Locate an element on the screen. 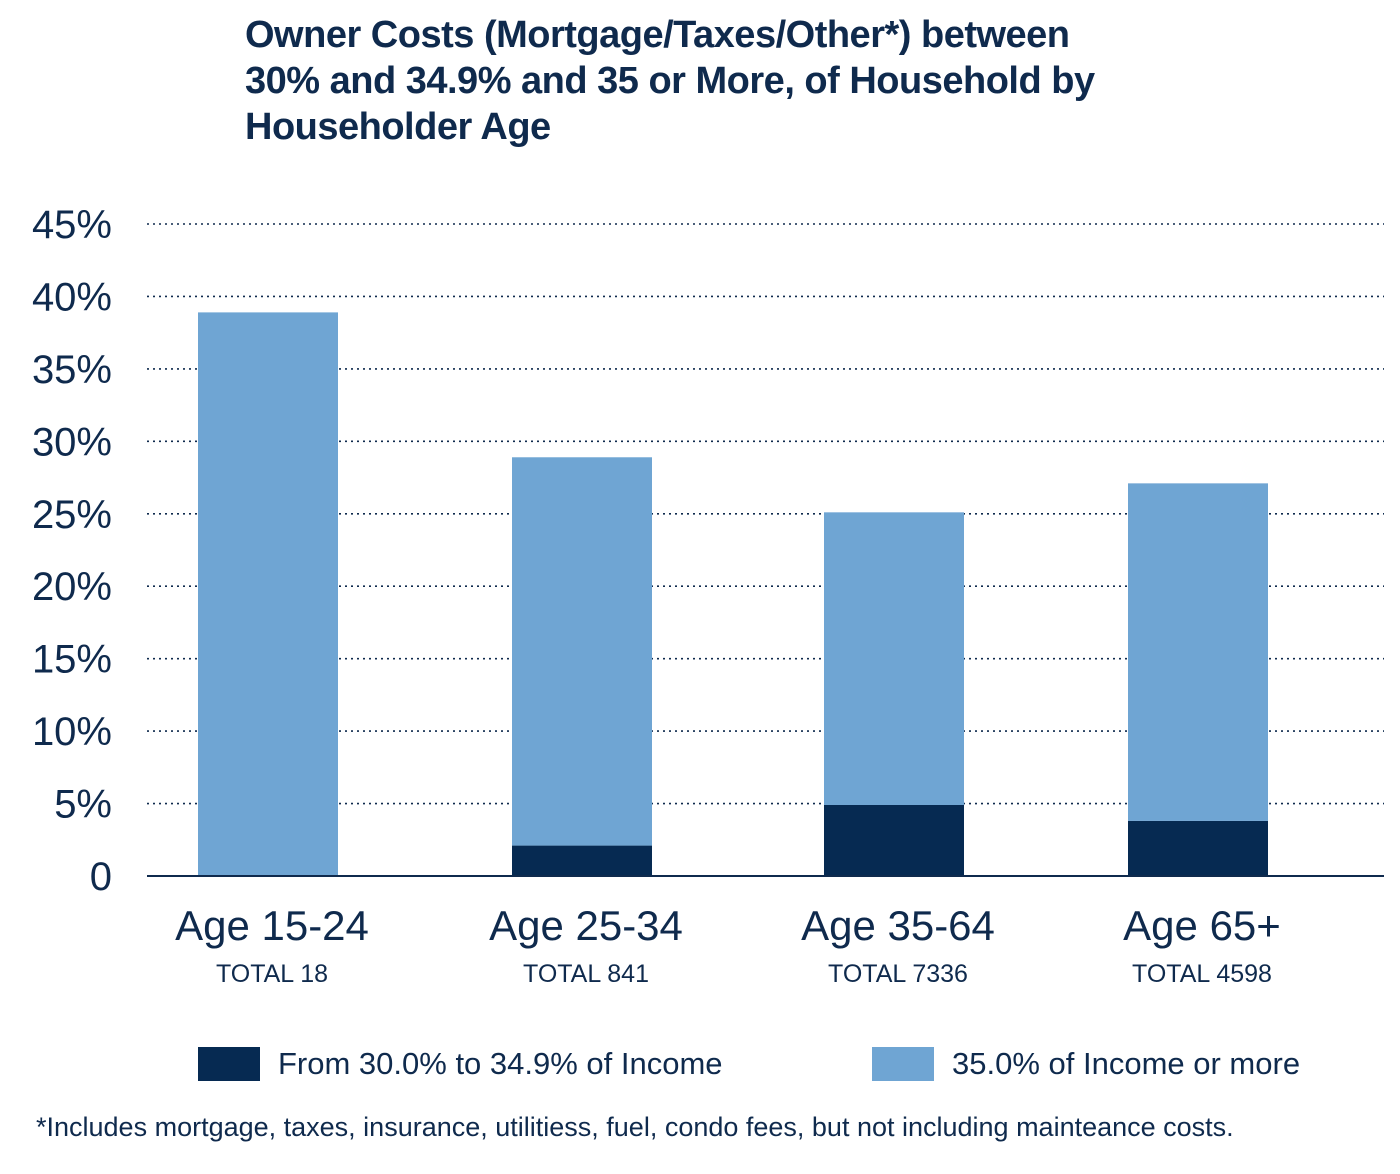 The height and width of the screenshot is (1174, 1400). x-category-total: TOTAL 4598 is located at coordinates (1202, 974).